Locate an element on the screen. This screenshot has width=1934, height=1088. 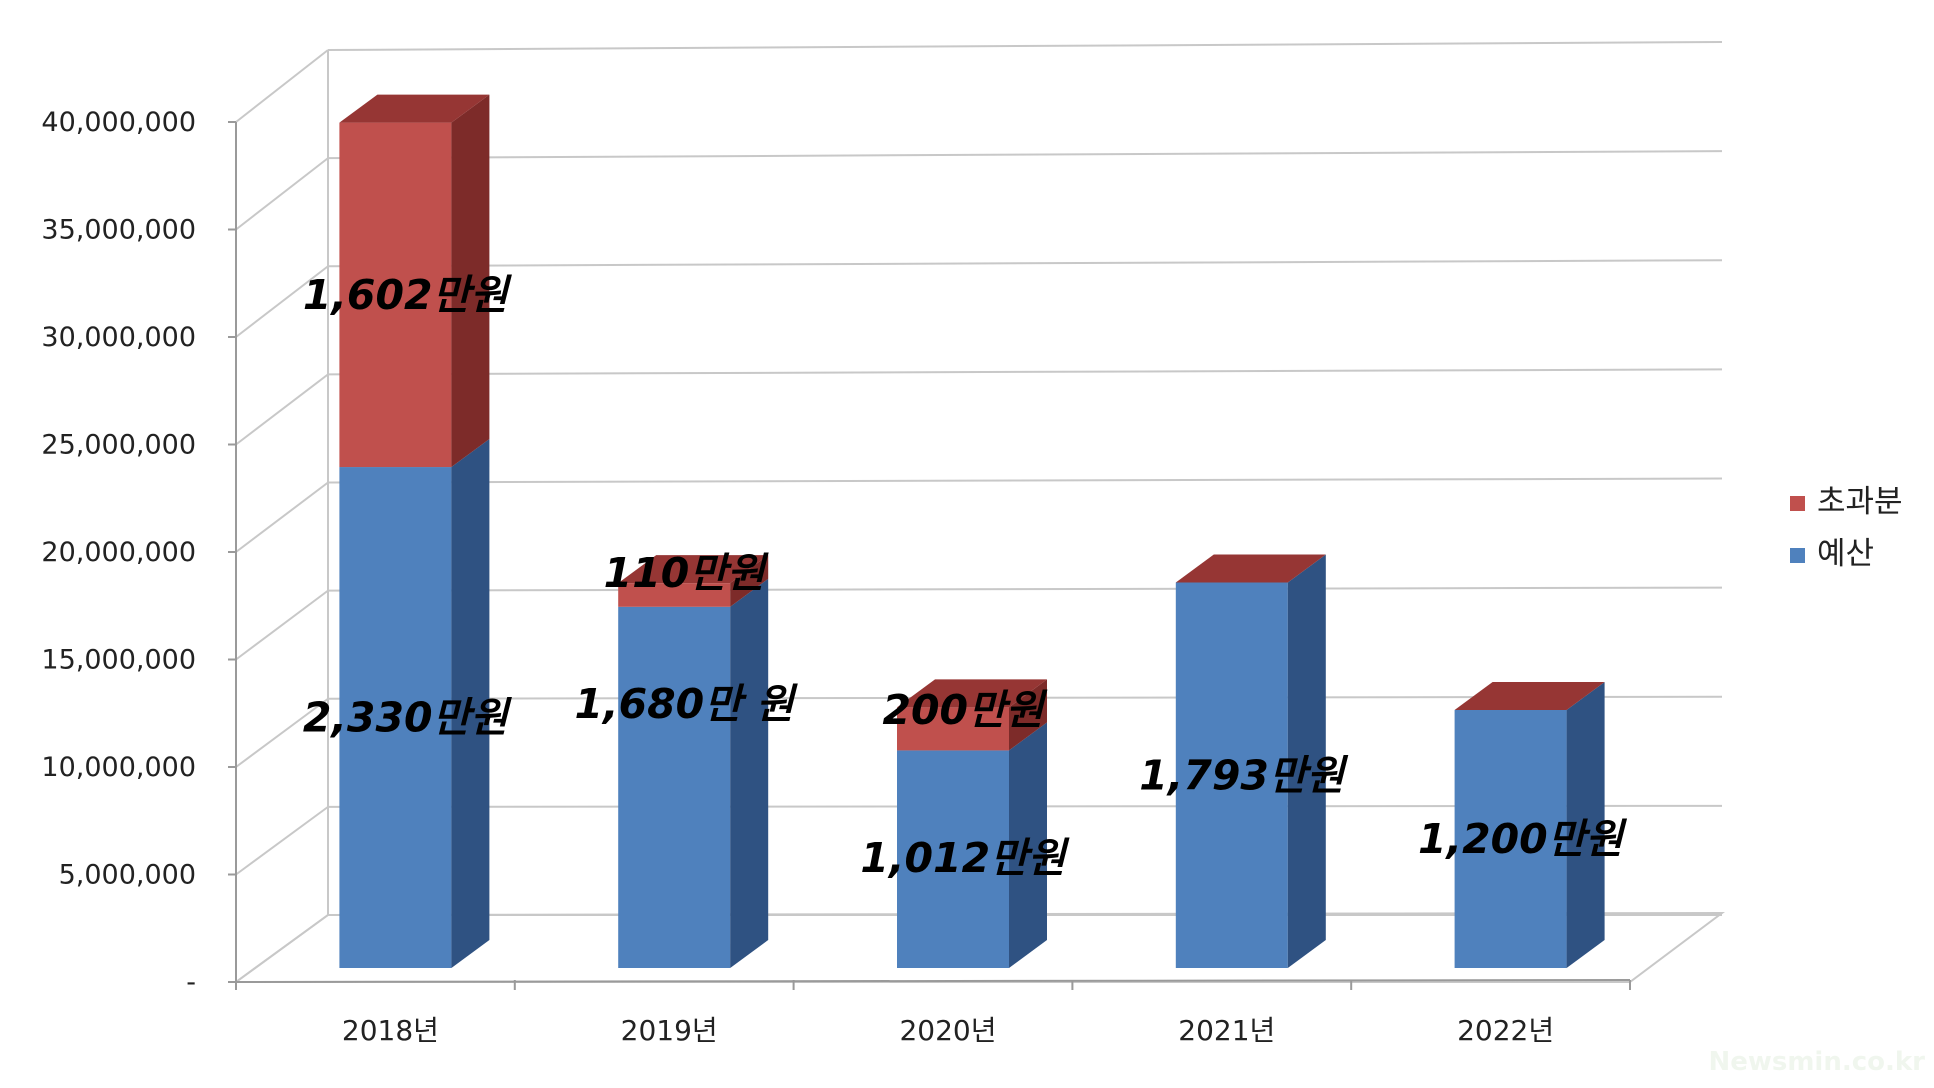
watermark-text: Newsmin.co.kr is located at coordinates (1816, 1062).